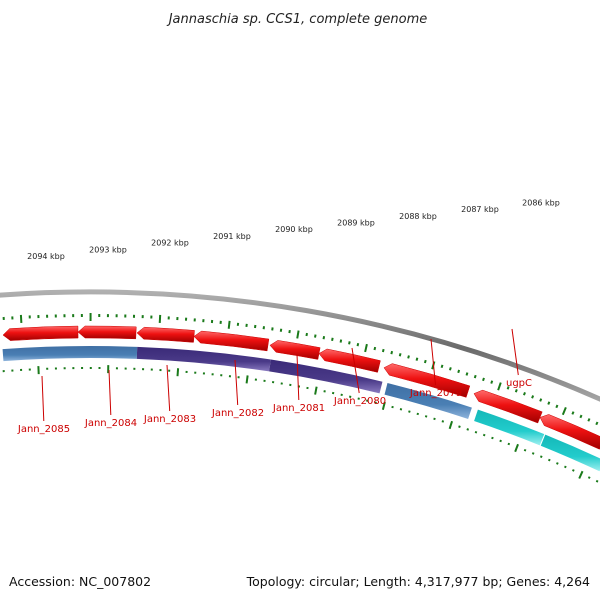  Describe the element at coordinates (297, 19) in the screenshot. I see `map-title: Jannaschia sp. CCS1, complete genome` at that location.